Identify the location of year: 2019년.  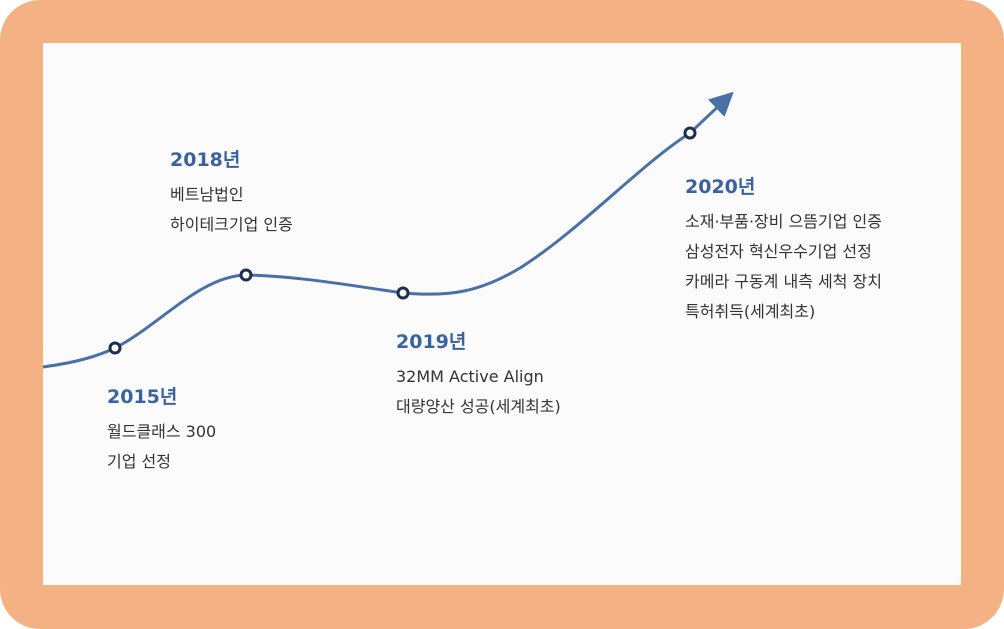
(431, 342).